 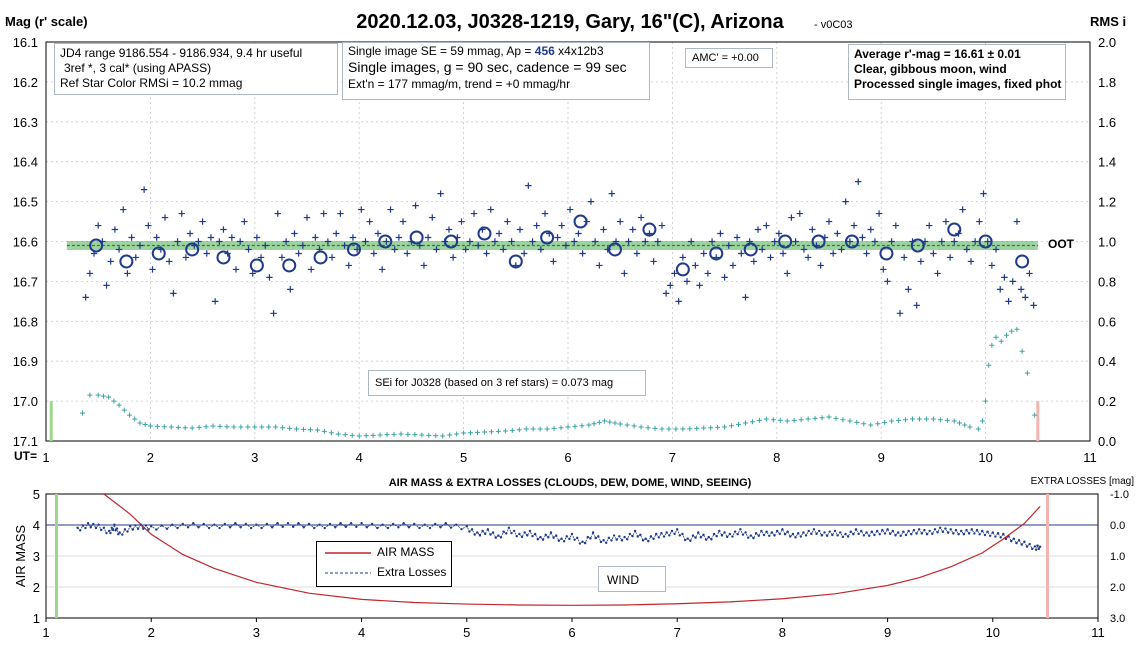 I want to click on x-tick-label: 1, so click(x=45, y=457).